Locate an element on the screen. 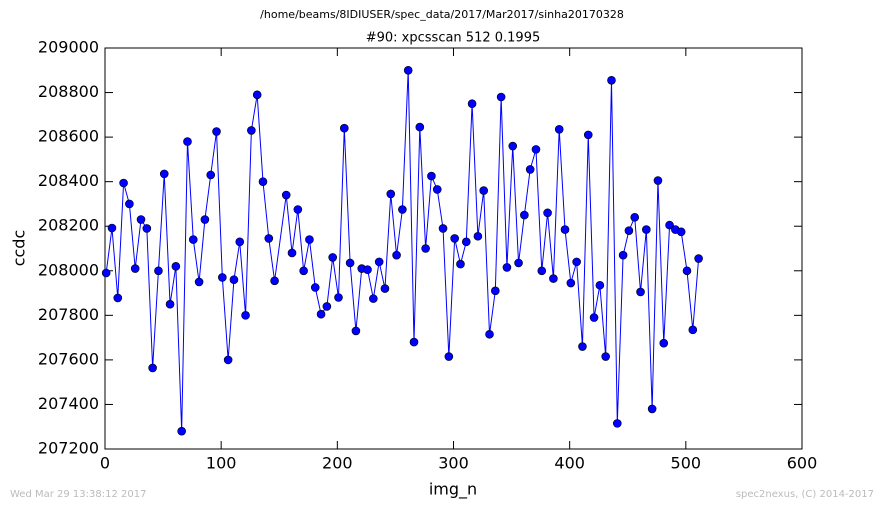  y-tick-label: 208800 is located at coordinates (68, 91).